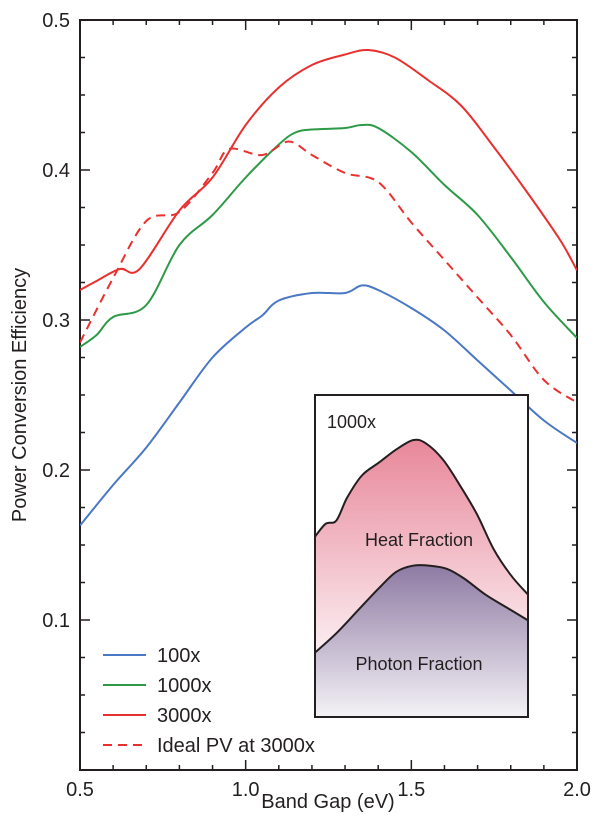 This screenshot has width=597, height=825. I want to click on photon-fraction-area, so click(421, 641).